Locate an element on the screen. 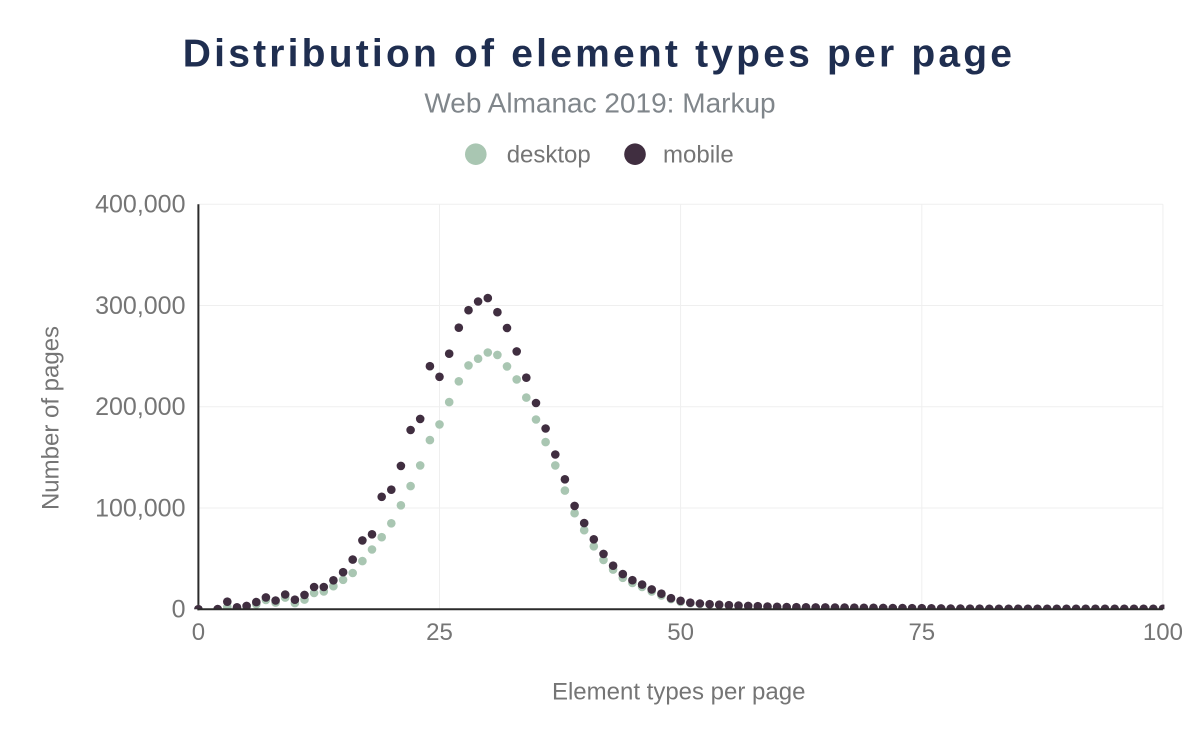 Image resolution: width=1200 pixels, height=747 pixels. svg-text: Element types per page is located at coordinates (679, 692).